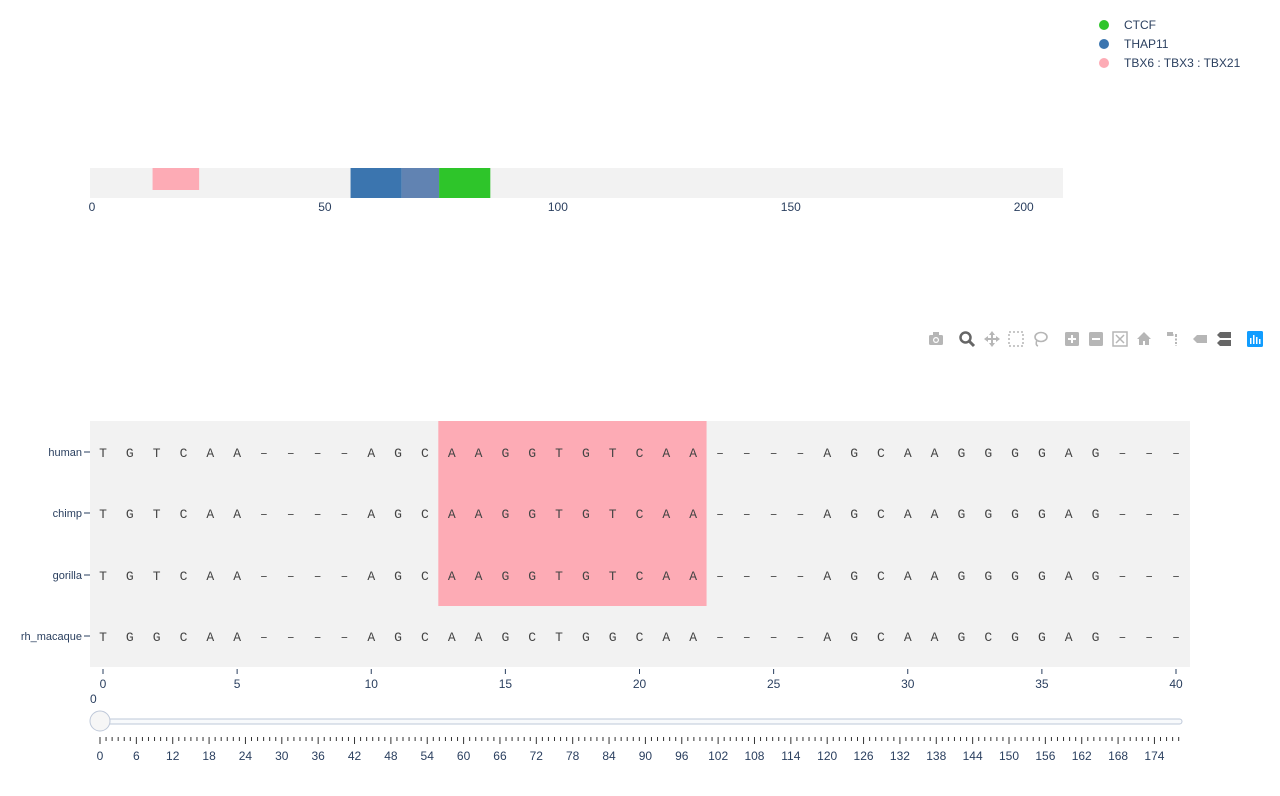 This screenshot has width=1280, height=796. What do you see at coordinates (1082, 756) in the screenshot?
I see `slider-step-label: 162` at bounding box center [1082, 756].